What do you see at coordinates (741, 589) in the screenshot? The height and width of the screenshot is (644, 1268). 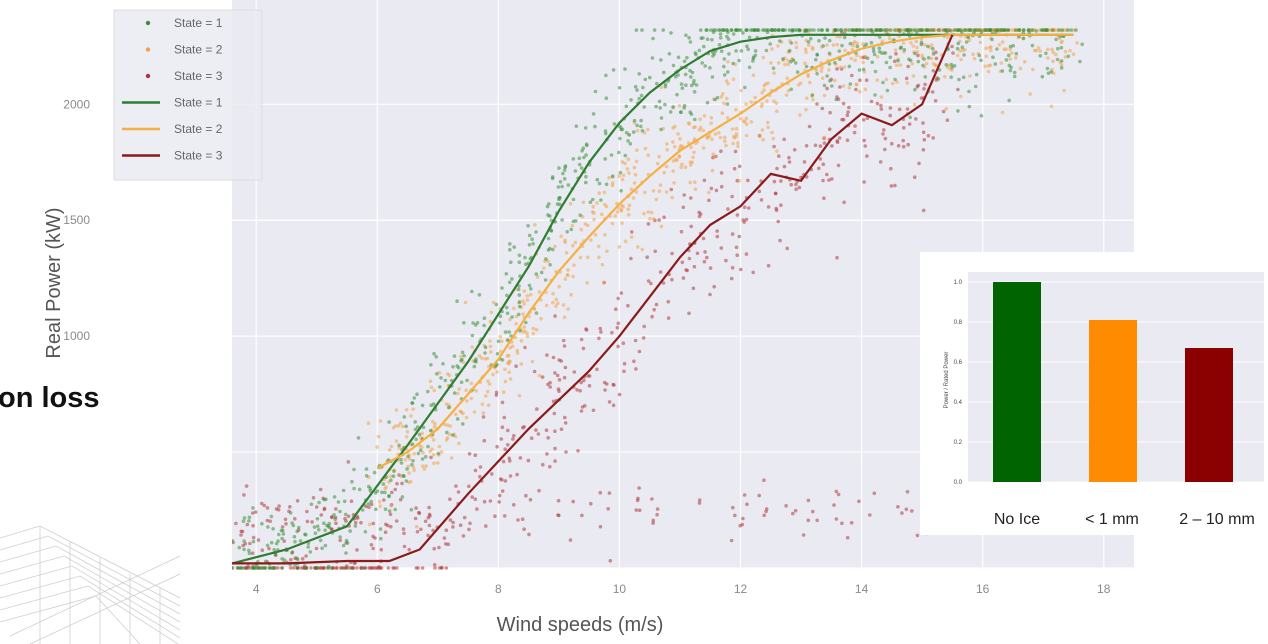 I see `x-tick-label: 12` at bounding box center [741, 589].